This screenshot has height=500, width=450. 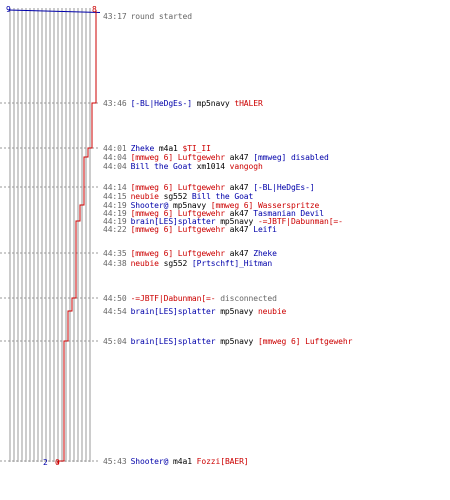 I want to click on blue-count-end: 2, so click(x=45, y=462).